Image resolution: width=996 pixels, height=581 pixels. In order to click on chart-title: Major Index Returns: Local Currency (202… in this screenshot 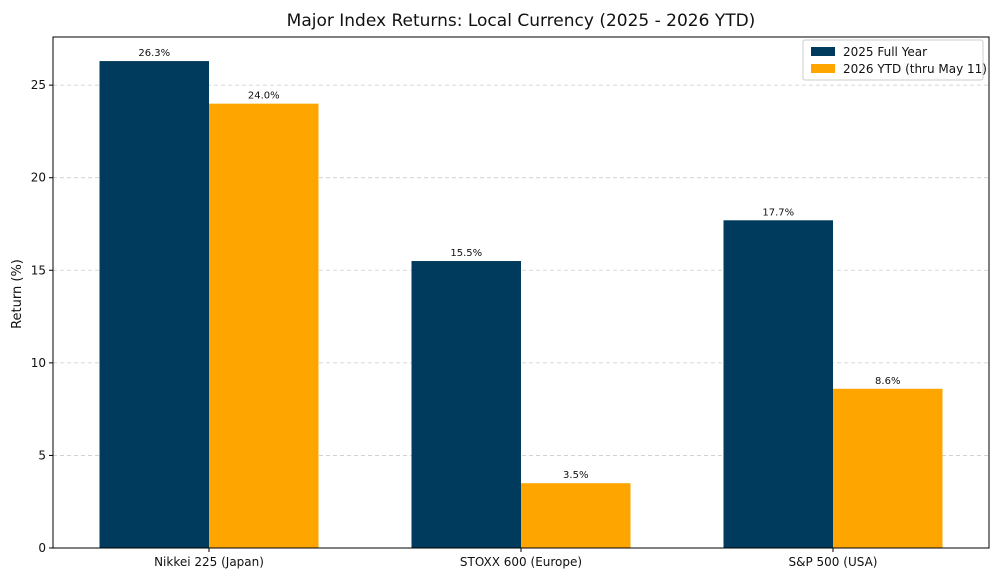, I will do `click(521, 21)`.